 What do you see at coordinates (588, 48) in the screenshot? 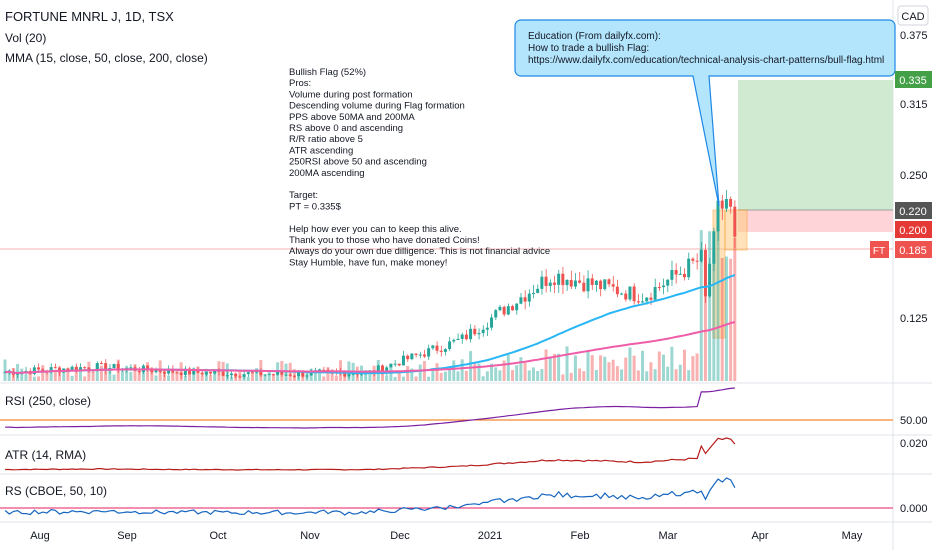
I see `callout-line-2: How to trade a bullish Flag:` at bounding box center [588, 48].